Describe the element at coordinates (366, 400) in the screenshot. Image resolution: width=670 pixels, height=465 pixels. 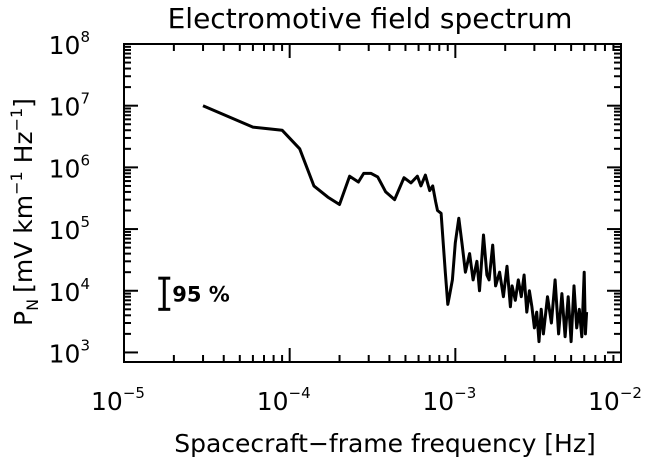
I see `x-axis-tick-labels: 10⁻⁵ 10⁻⁴ 10⁻³ 10⁻²` at that location.